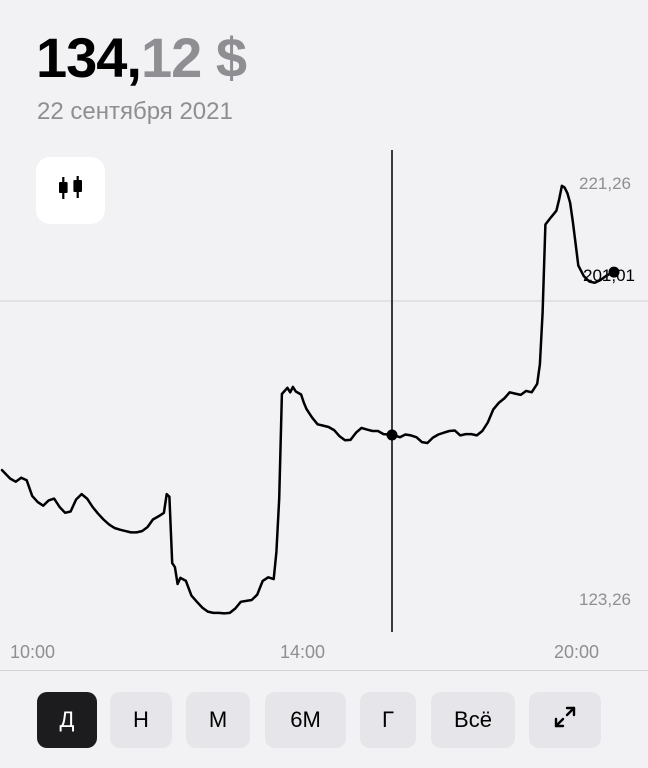 The height and width of the screenshot is (768, 648). Describe the element at coordinates (303, 652) in the screenshot. I see `x-tick-label: 14:00` at that location.